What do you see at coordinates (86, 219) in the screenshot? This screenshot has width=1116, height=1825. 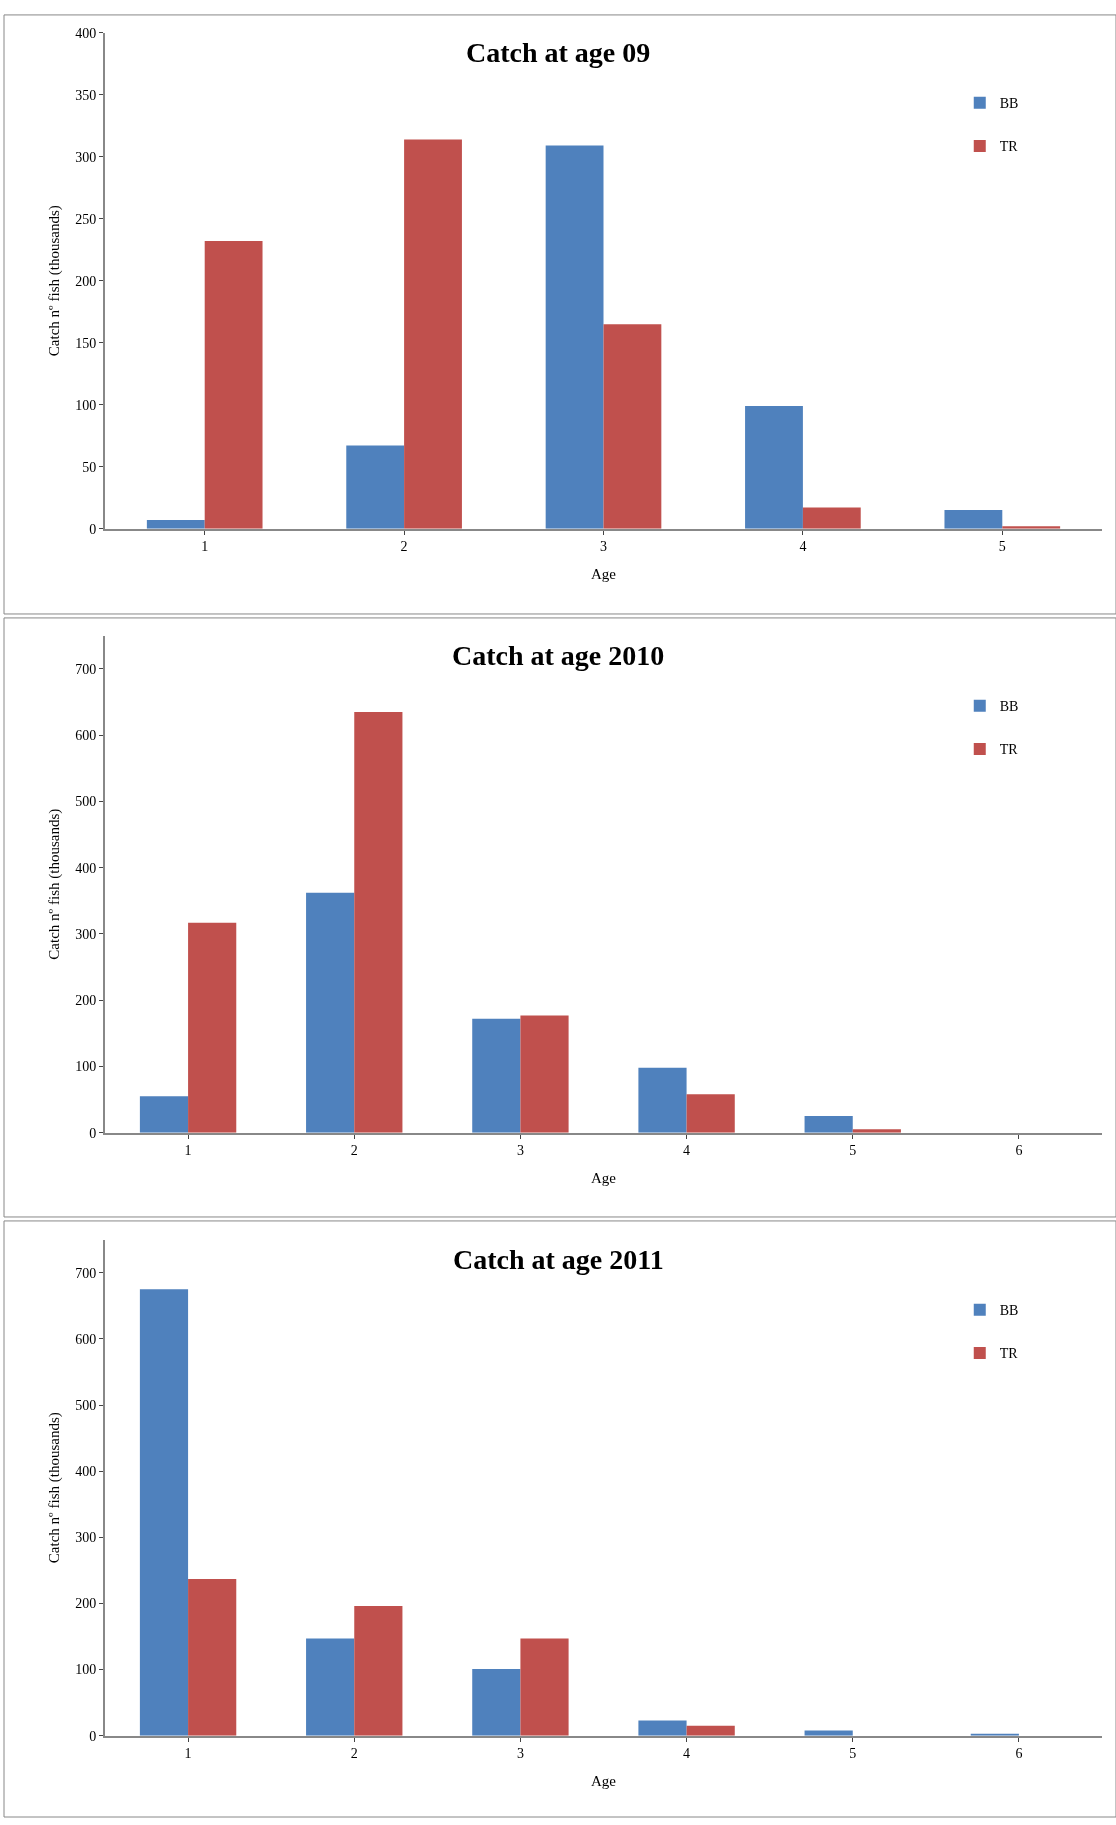 I see `y-tick-label: 250` at bounding box center [86, 219].